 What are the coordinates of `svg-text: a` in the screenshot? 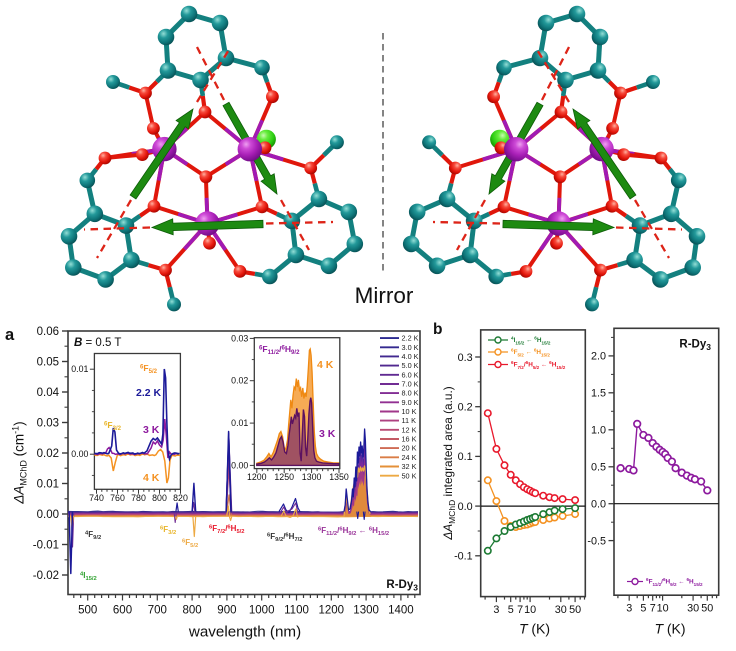 It's located at (10, 335).